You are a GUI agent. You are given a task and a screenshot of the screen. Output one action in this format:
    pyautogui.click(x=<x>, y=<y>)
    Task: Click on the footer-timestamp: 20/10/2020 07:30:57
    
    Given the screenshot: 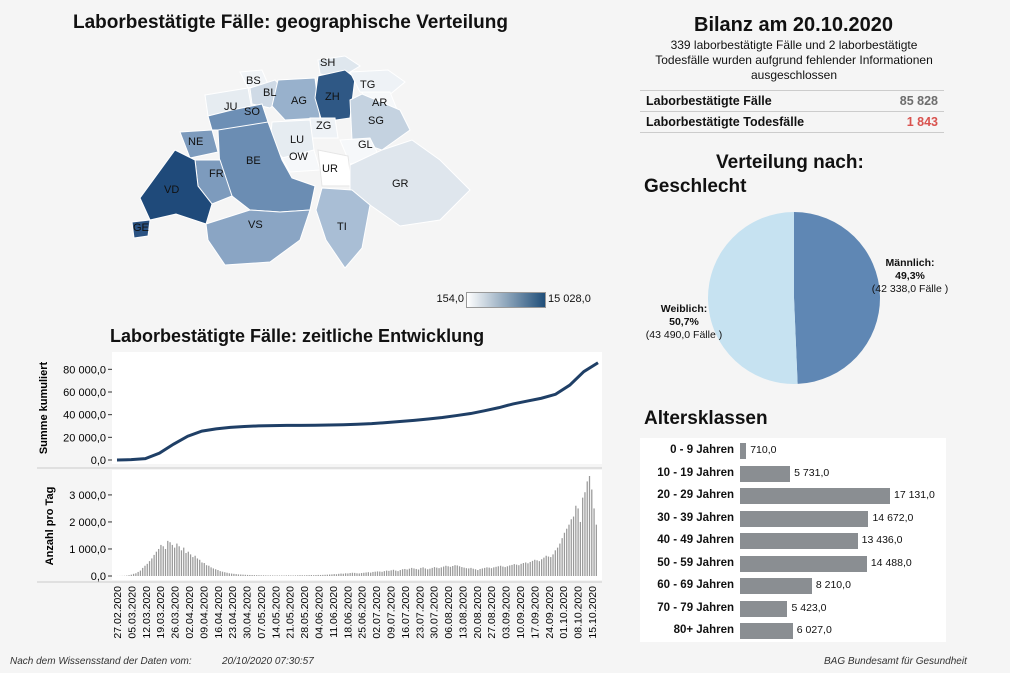 What is the action you would take?
    pyautogui.click(x=268, y=661)
    